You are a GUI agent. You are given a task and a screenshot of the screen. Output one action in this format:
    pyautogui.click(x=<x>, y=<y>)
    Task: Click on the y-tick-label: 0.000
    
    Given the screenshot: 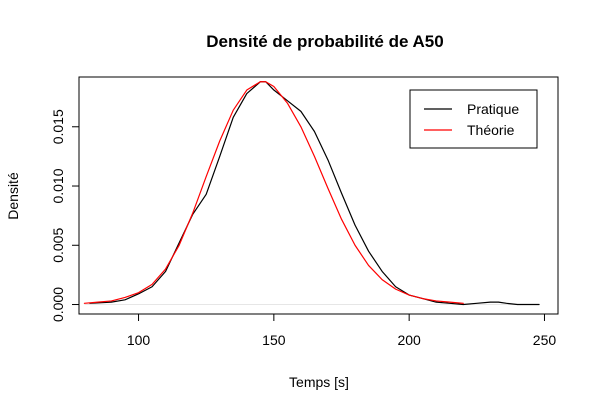 What is the action you would take?
    pyautogui.click(x=58, y=304)
    